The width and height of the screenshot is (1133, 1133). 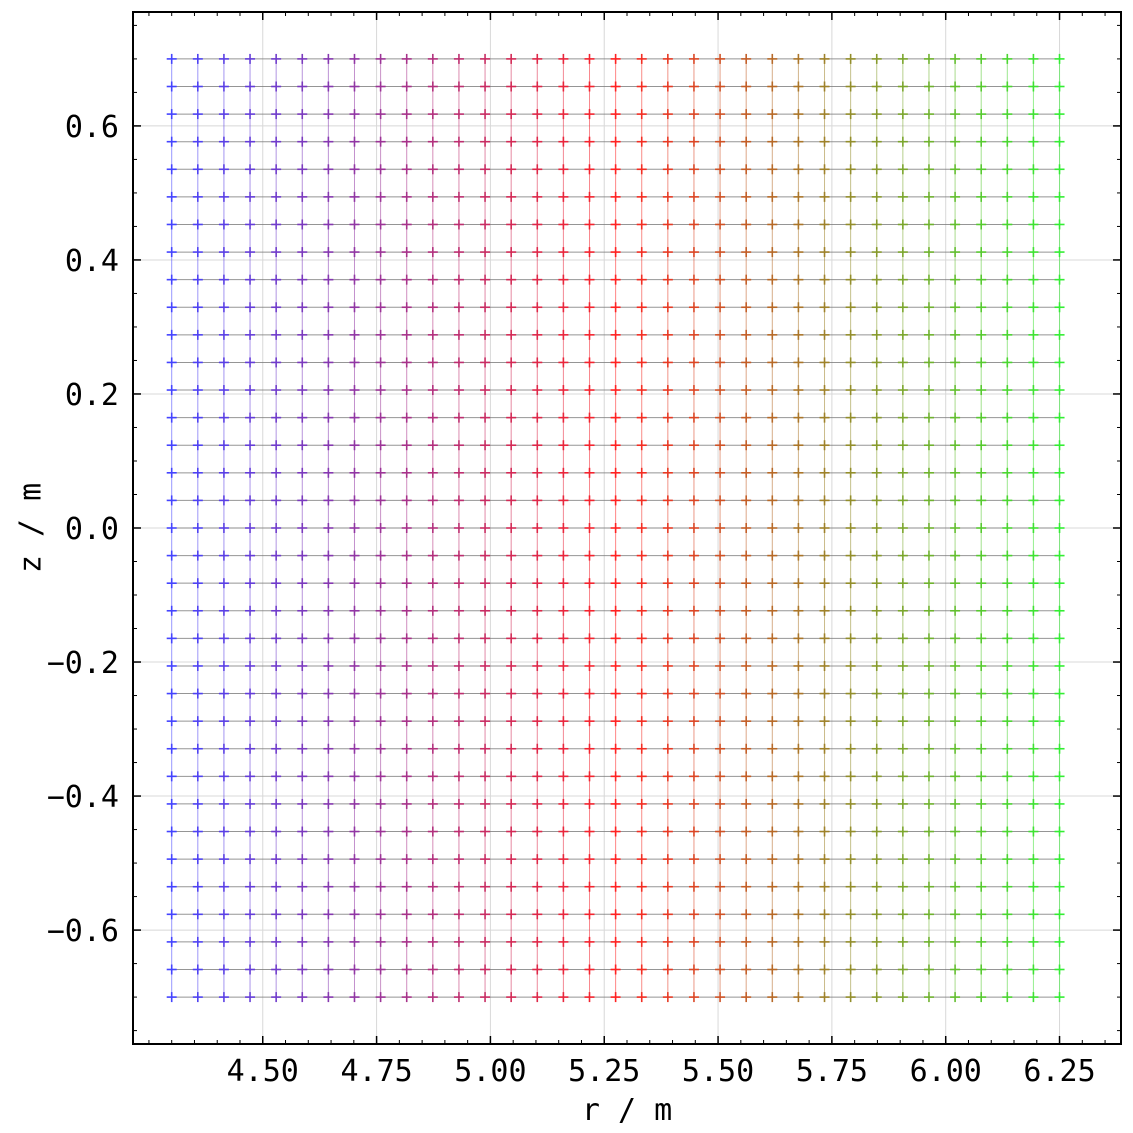 I want to click on y-tick-label: −0.4, so click(x=83, y=797).